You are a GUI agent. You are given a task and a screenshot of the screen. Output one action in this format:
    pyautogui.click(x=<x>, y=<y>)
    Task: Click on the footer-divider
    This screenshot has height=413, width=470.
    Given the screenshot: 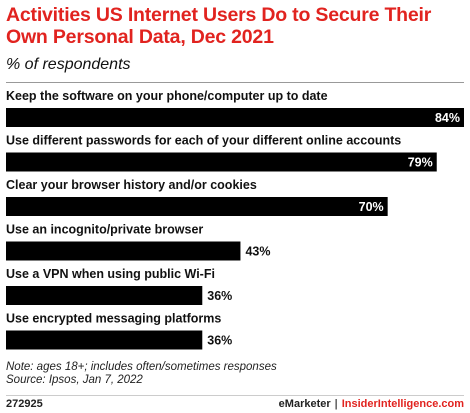 What is the action you would take?
    pyautogui.click(x=235, y=395)
    